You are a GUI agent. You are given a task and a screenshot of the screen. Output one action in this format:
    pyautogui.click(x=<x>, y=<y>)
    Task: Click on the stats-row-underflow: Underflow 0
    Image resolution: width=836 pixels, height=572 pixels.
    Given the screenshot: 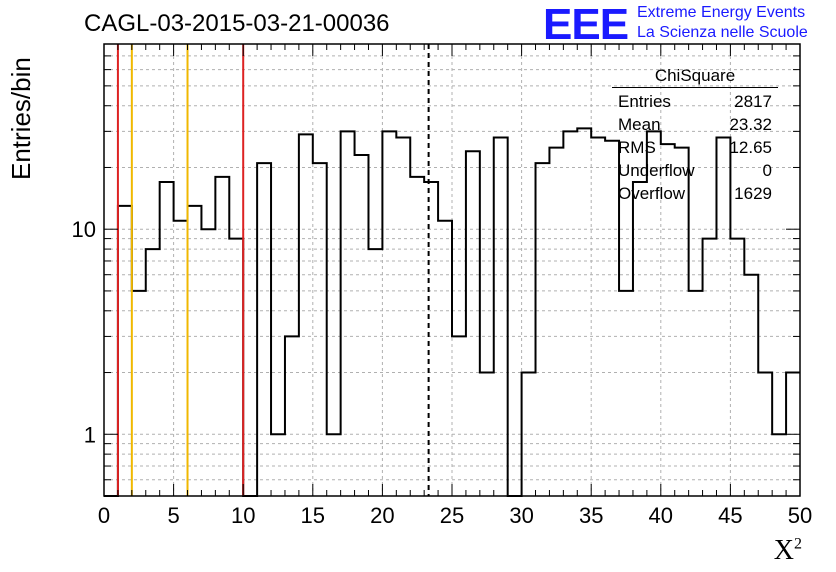 What is the action you would take?
    pyautogui.click(x=695, y=170)
    